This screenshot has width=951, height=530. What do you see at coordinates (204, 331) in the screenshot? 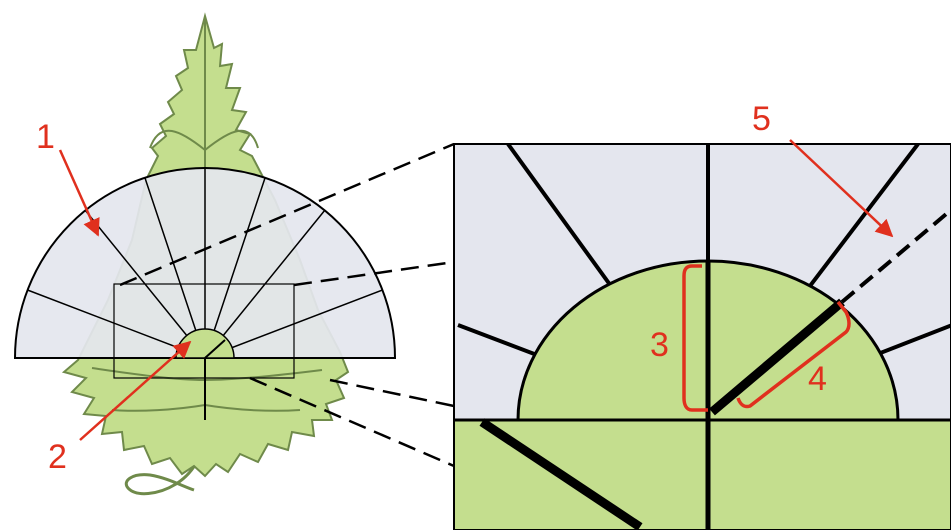
I see `zoom-frame` at bounding box center [204, 331].